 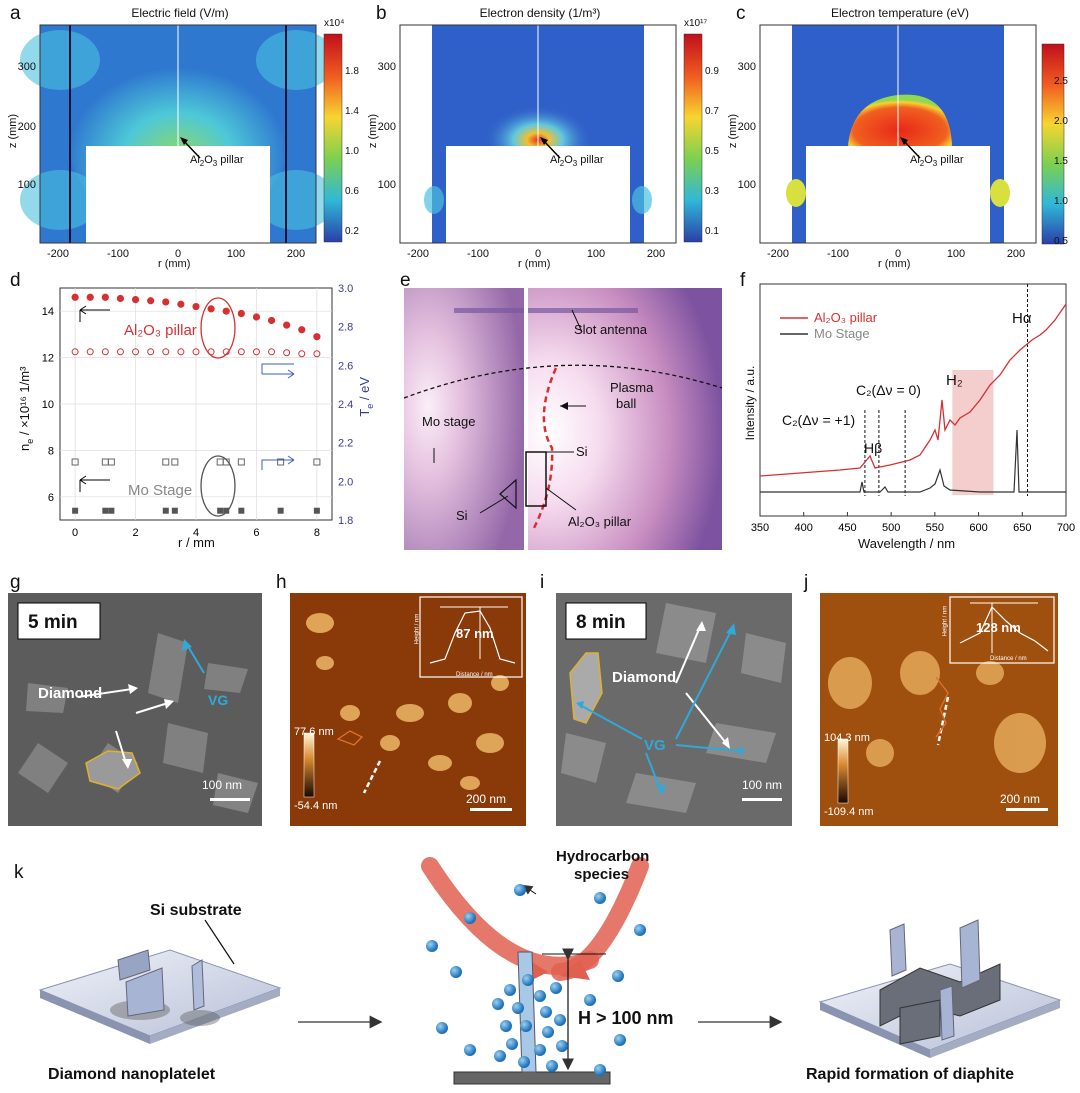 I want to click on panel-d-ytick-right: 2.6, so click(x=345, y=366).